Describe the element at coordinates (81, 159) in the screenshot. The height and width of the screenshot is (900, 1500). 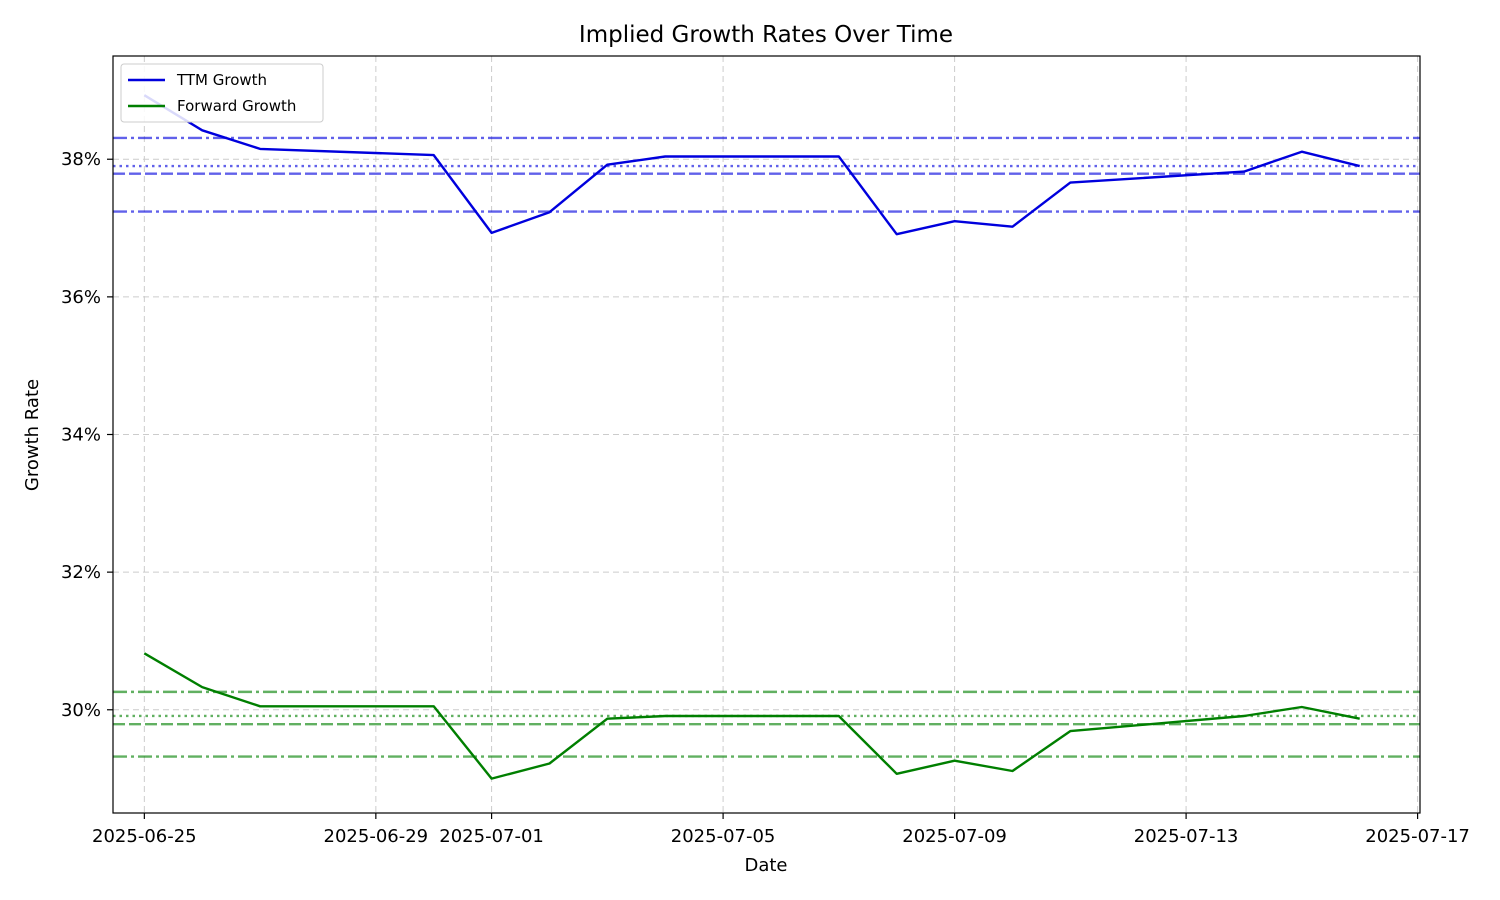
I see `y-tick-label: 38%` at that location.